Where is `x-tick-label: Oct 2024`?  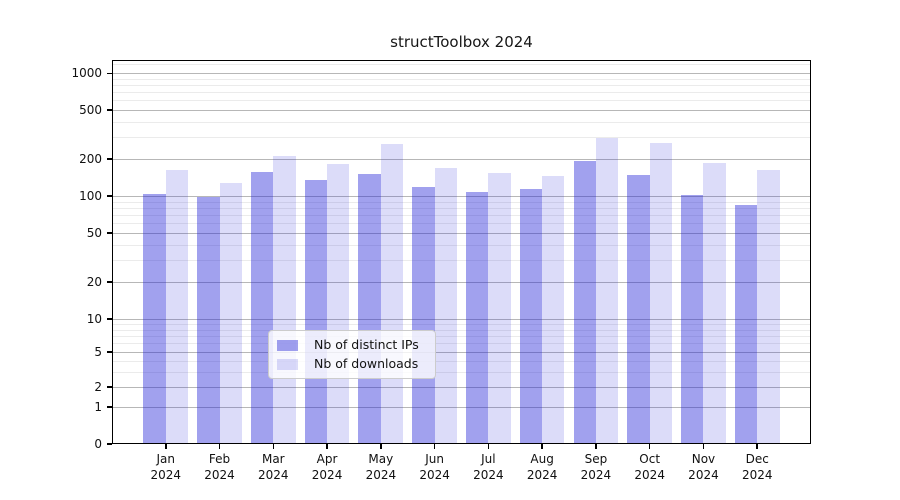
x-tick-label: Oct 2024 is located at coordinates (649, 467).